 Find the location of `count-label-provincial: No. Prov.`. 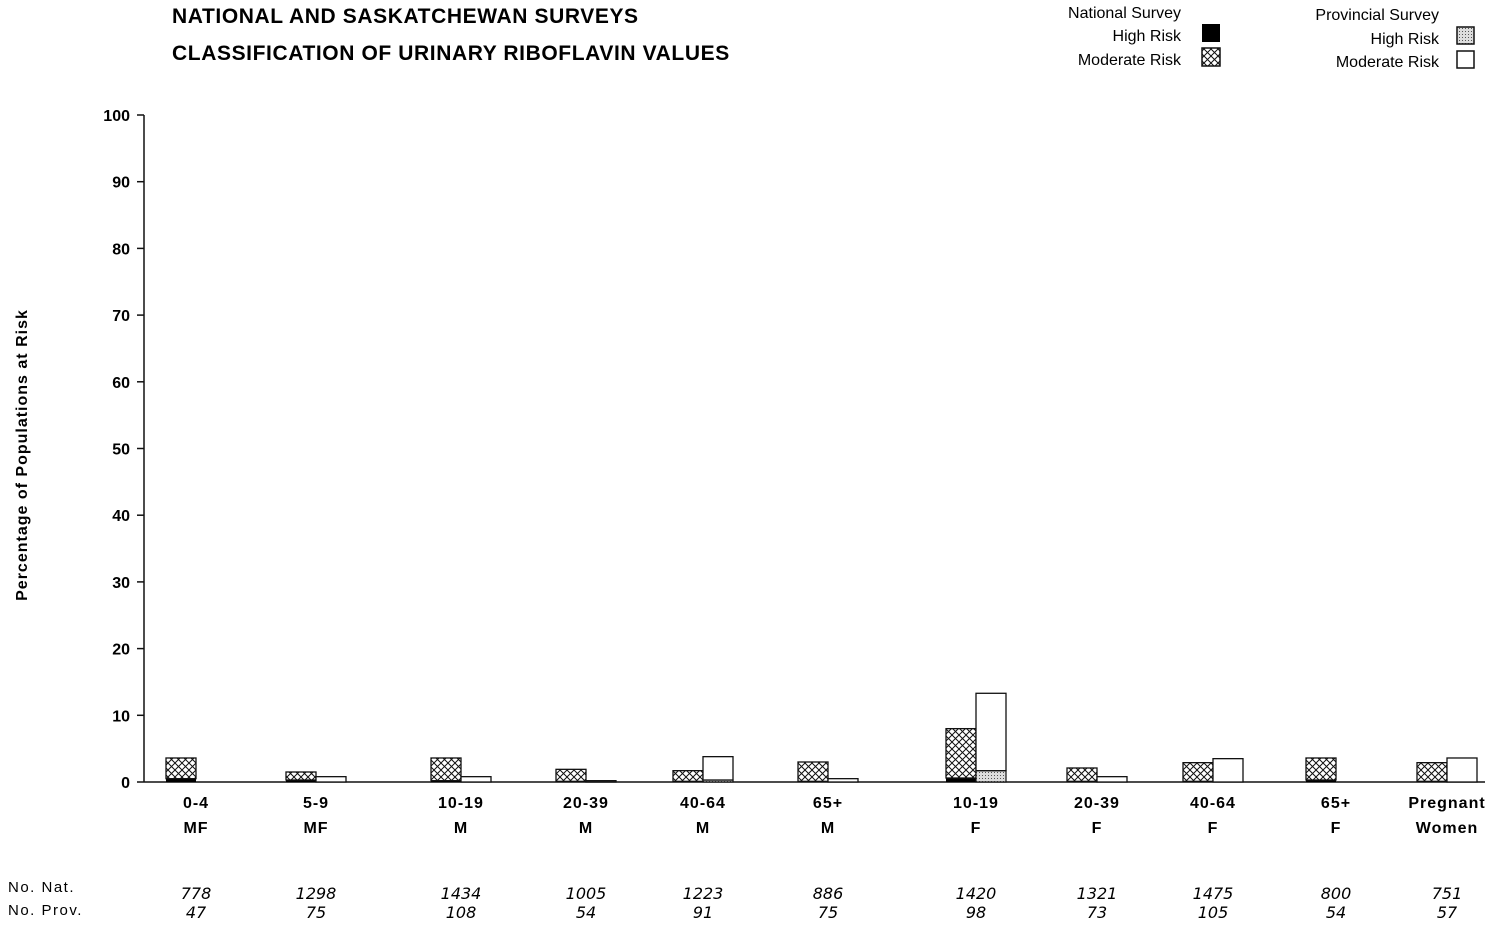

count-label-provincial: No. Prov. is located at coordinates (45, 910).